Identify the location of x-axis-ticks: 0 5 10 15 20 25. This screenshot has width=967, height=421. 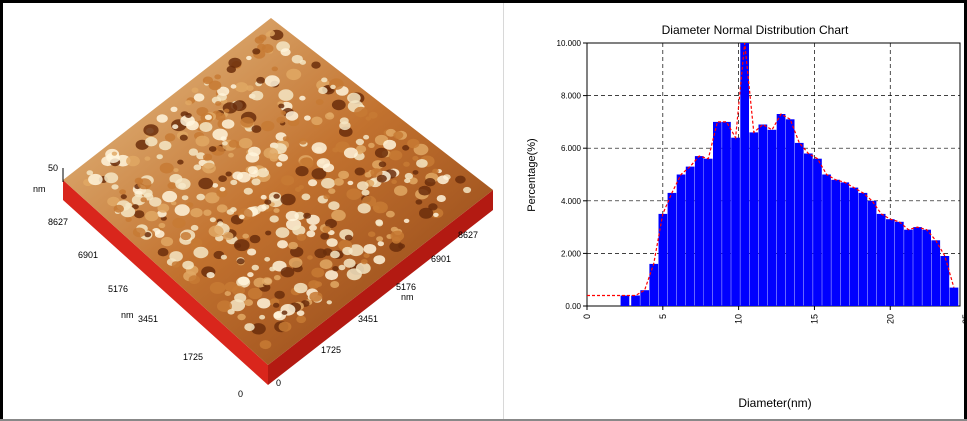
(773, 315).